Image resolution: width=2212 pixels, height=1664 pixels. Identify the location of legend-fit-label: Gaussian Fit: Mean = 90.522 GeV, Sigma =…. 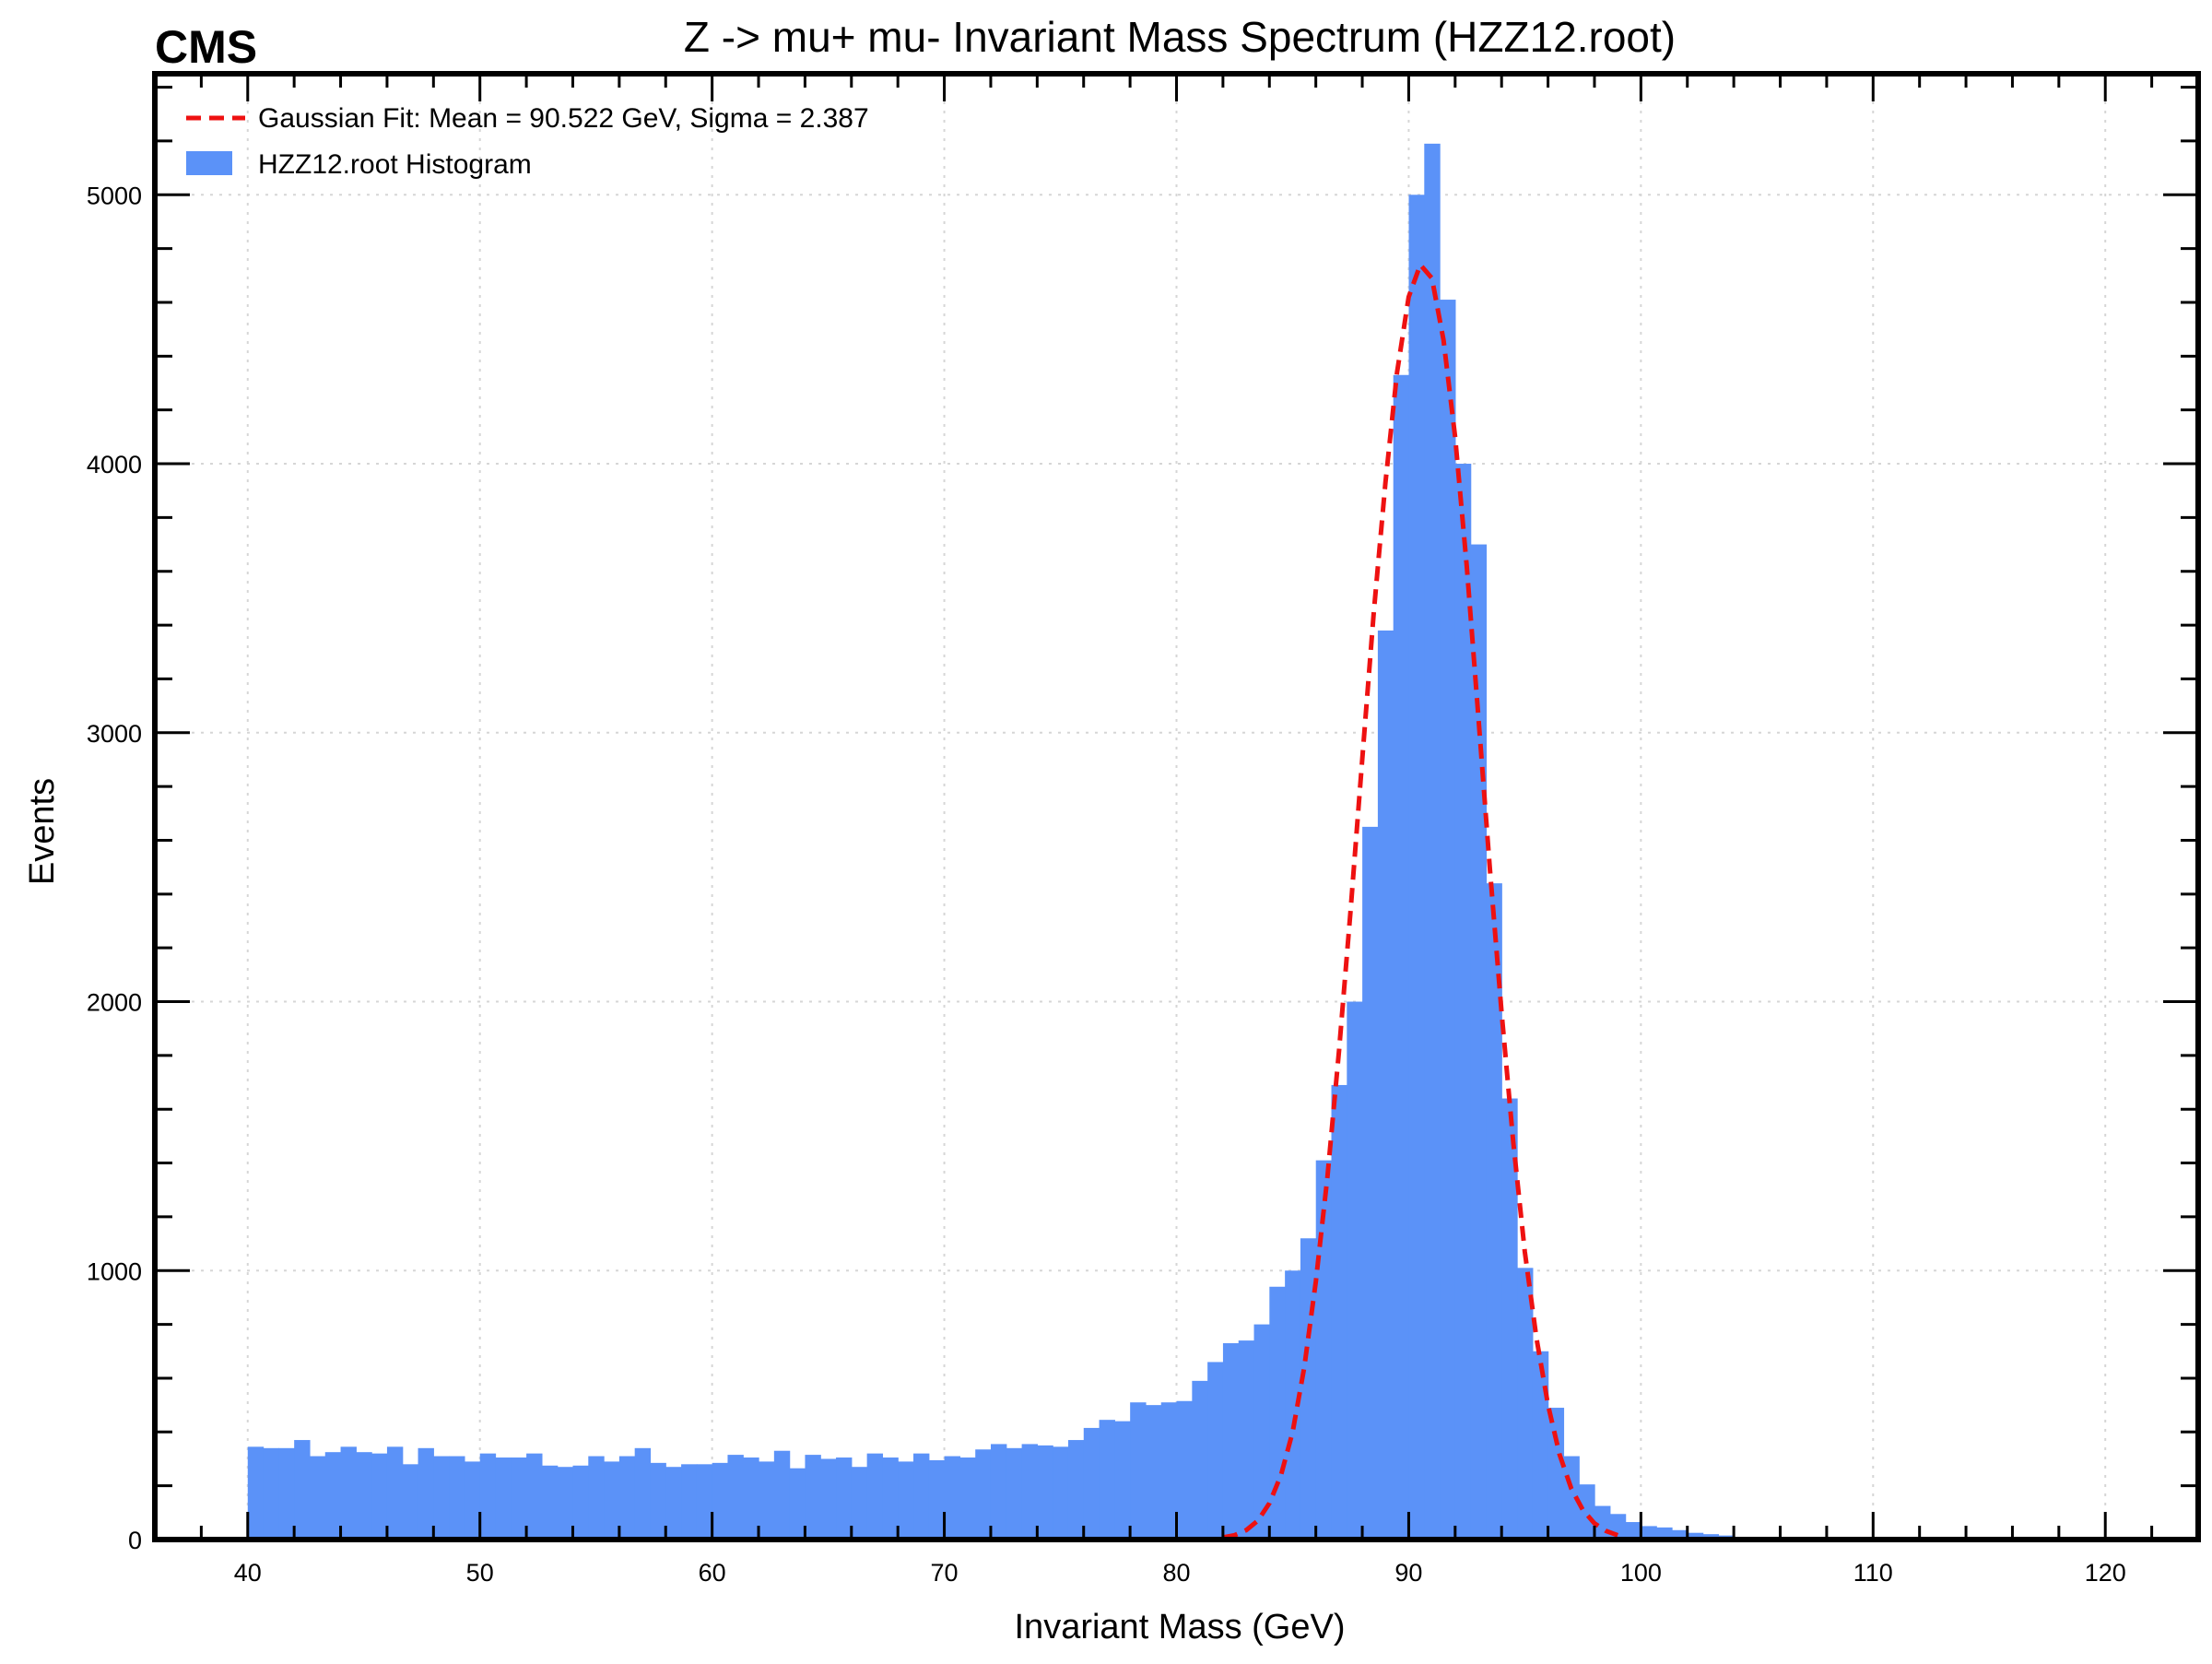
(563, 118).